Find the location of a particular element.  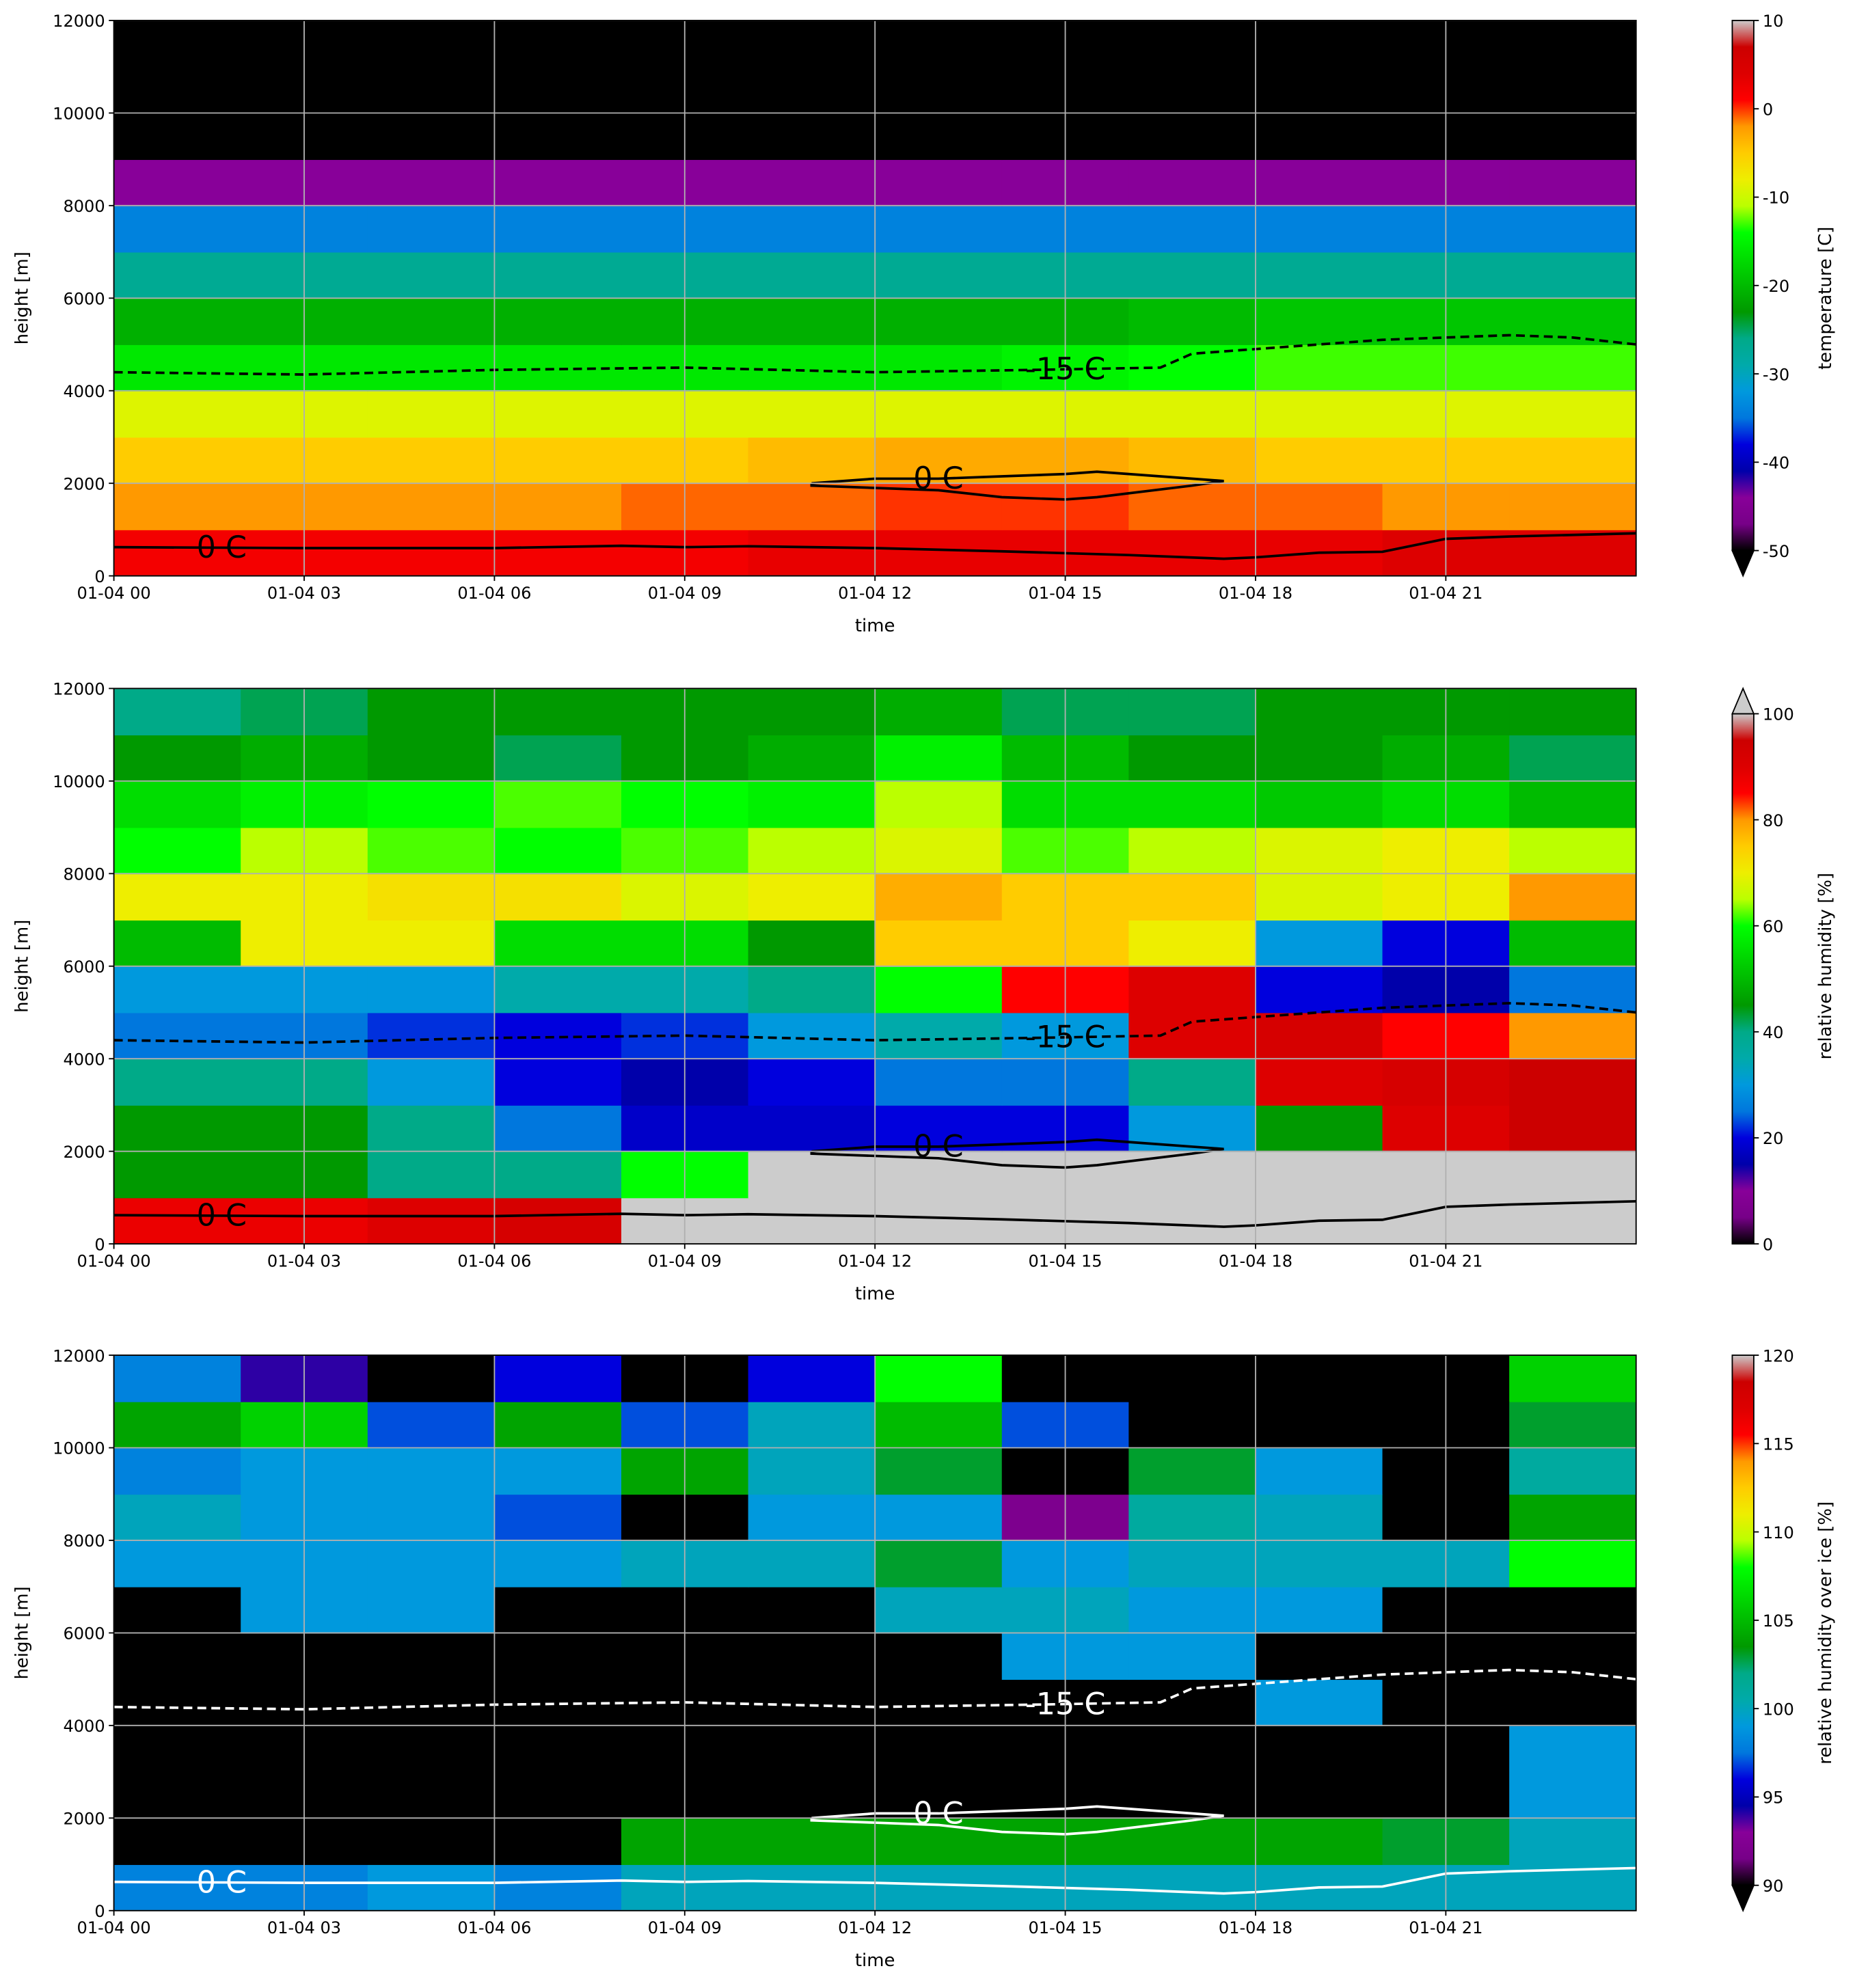

colorbar-tick-label: 80 is located at coordinates (1773, 820).